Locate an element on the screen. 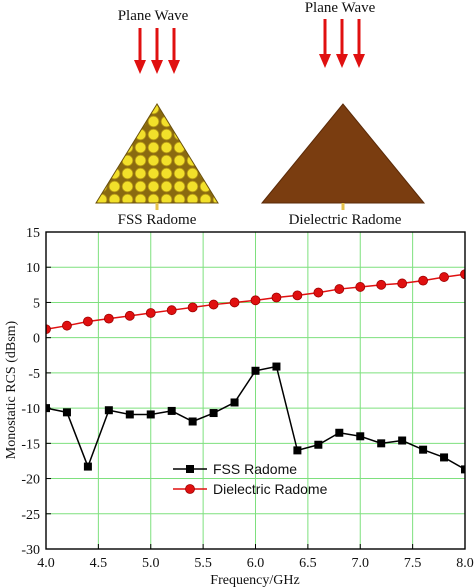  dielectric-radome-cone is located at coordinates (343, 153).